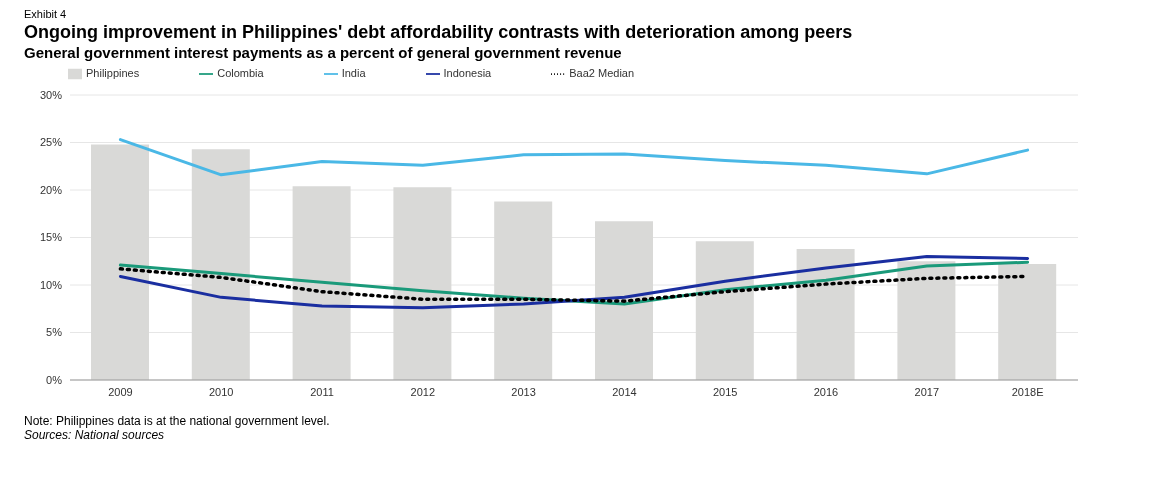 The image size is (1152, 493). Describe the element at coordinates (725, 391) in the screenshot. I see `x-tick-label: 2015` at that location.